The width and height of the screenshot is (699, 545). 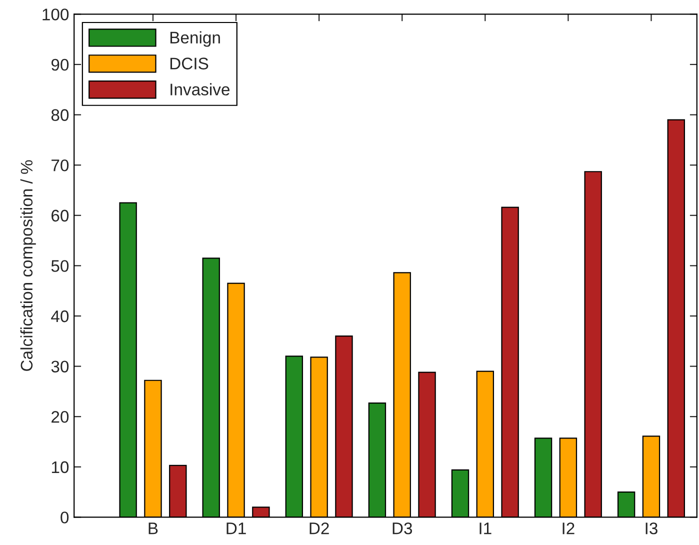 What do you see at coordinates (60, 366) in the screenshot?
I see `y-tick-label: 30` at bounding box center [60, 366].